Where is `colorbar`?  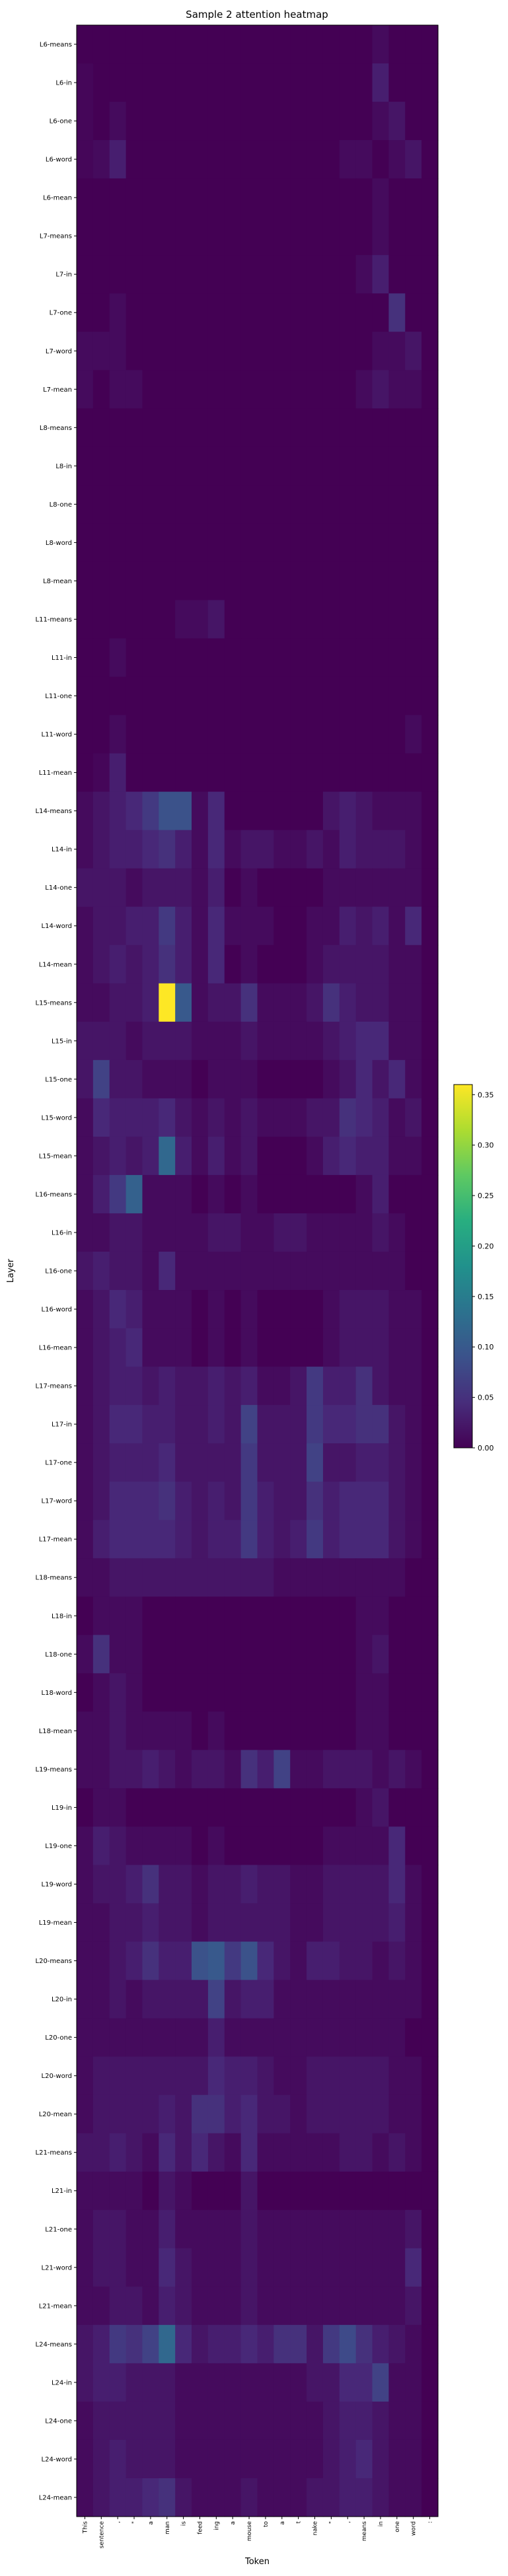
colorbar is located at coordinates (463, 1266).